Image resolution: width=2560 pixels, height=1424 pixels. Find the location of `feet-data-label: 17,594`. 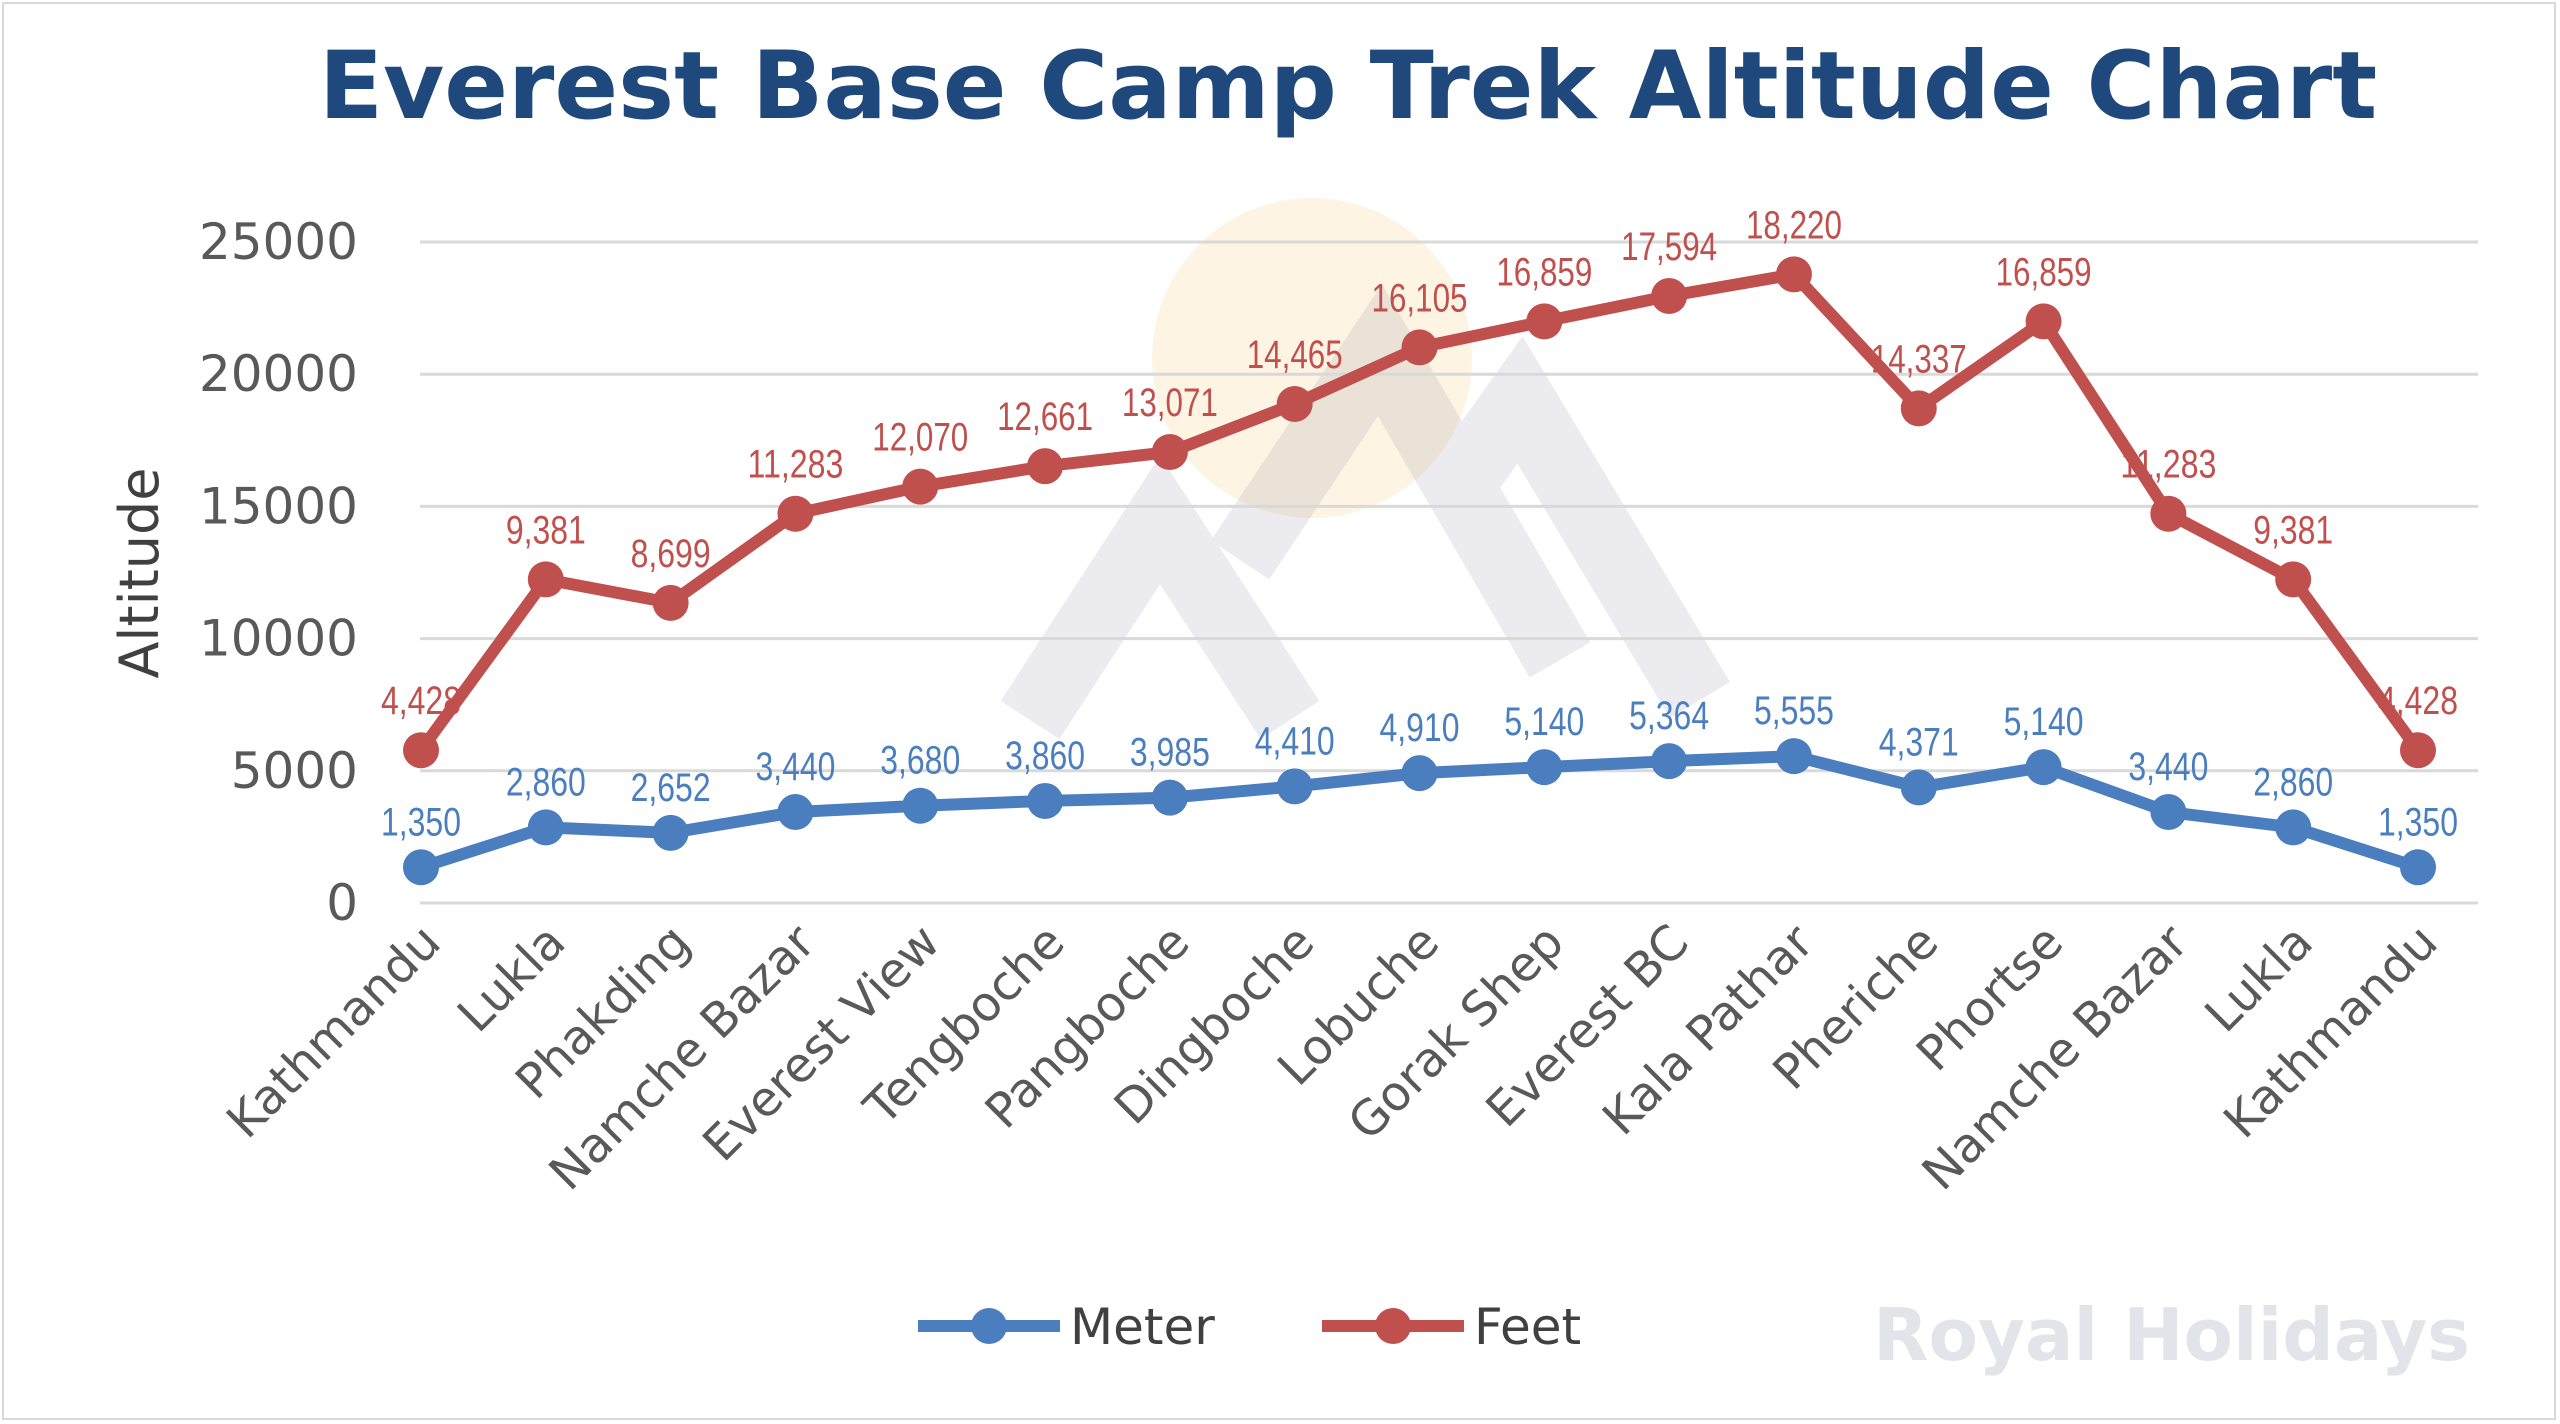

feet-data-label: 17,594 is located at coordinates (1669, 247).